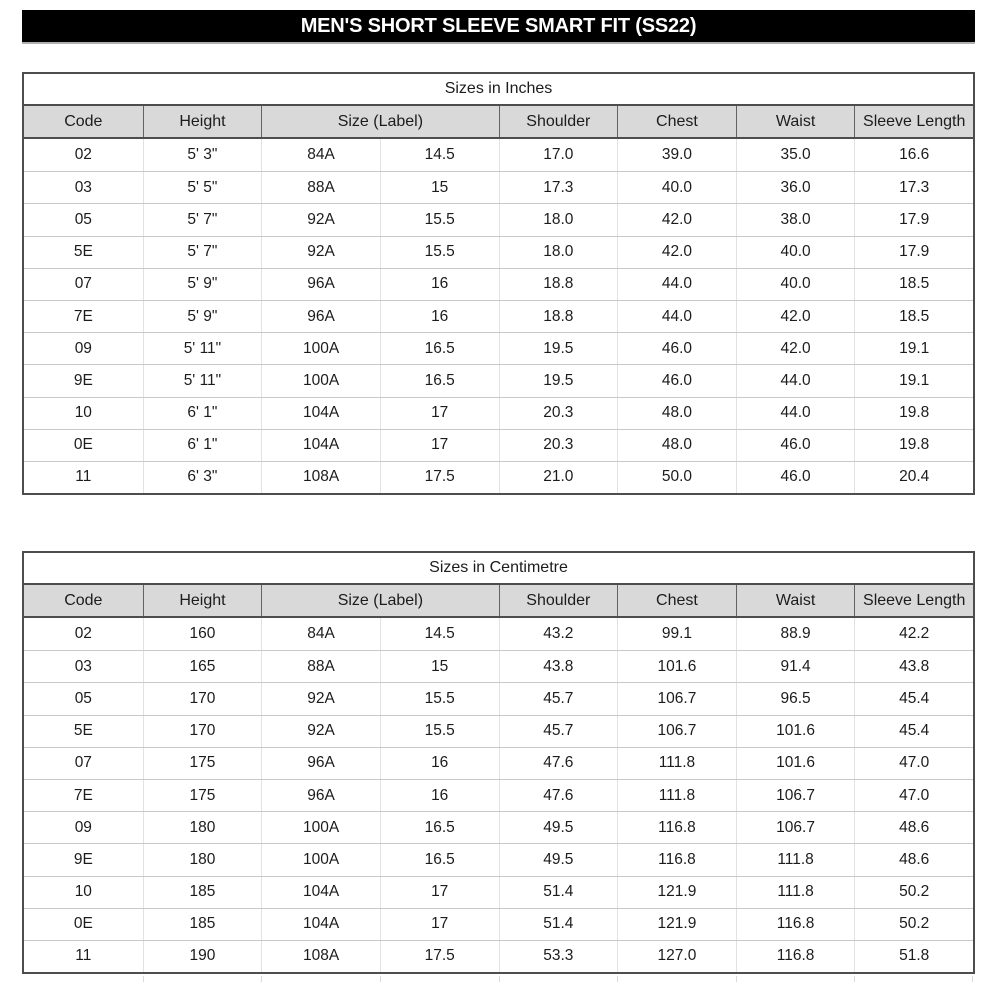 The image size is (1000, 1000). I want to click on cell: 5' 7", so click(202, 220).